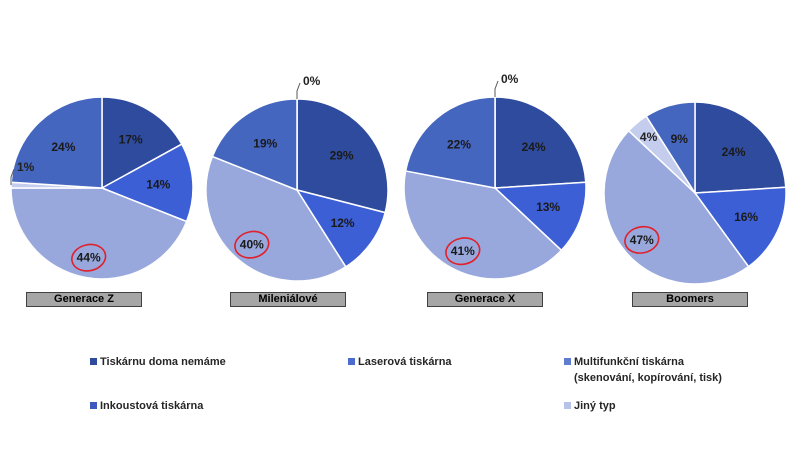 This screenshot has height=450, width=800. I want to click on legend-label: Multifunkční tiskárna, so click(629, 362).